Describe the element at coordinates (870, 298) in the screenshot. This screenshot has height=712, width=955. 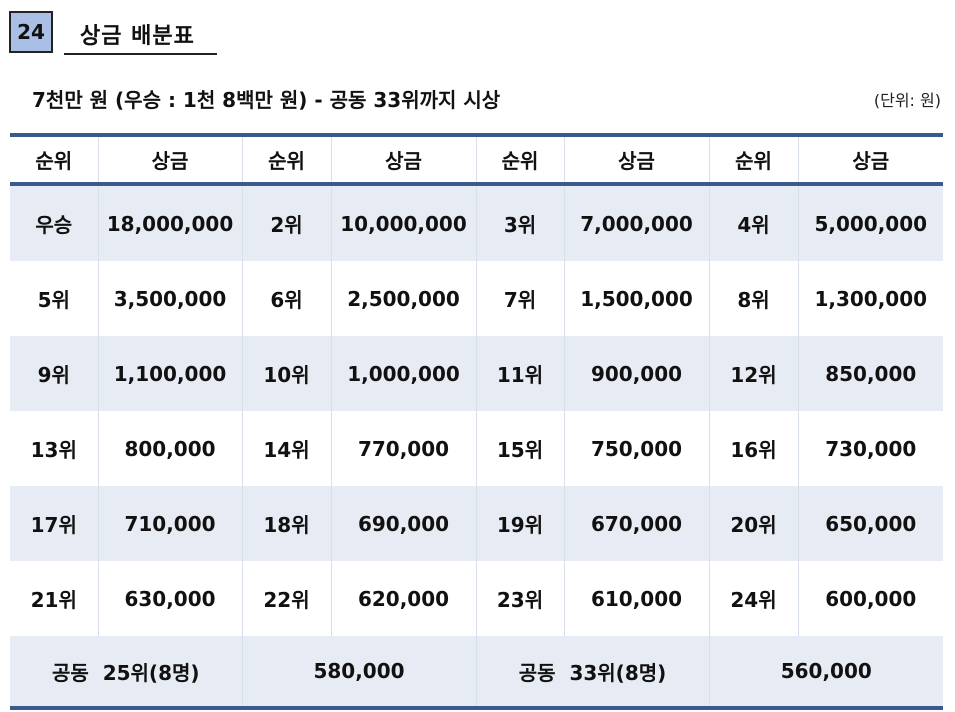
I see `prize-cell: 1,300,000` at that location.